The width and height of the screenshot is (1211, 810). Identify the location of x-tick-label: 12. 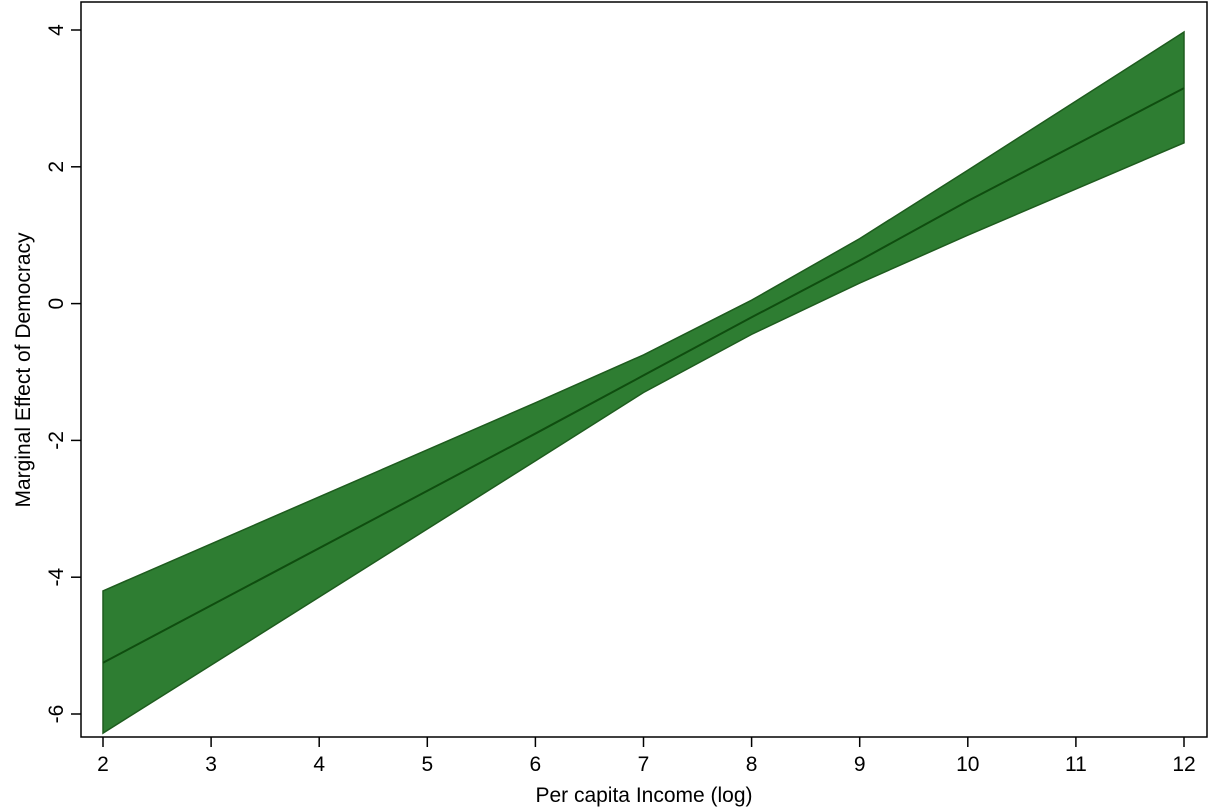
(1183, 764).